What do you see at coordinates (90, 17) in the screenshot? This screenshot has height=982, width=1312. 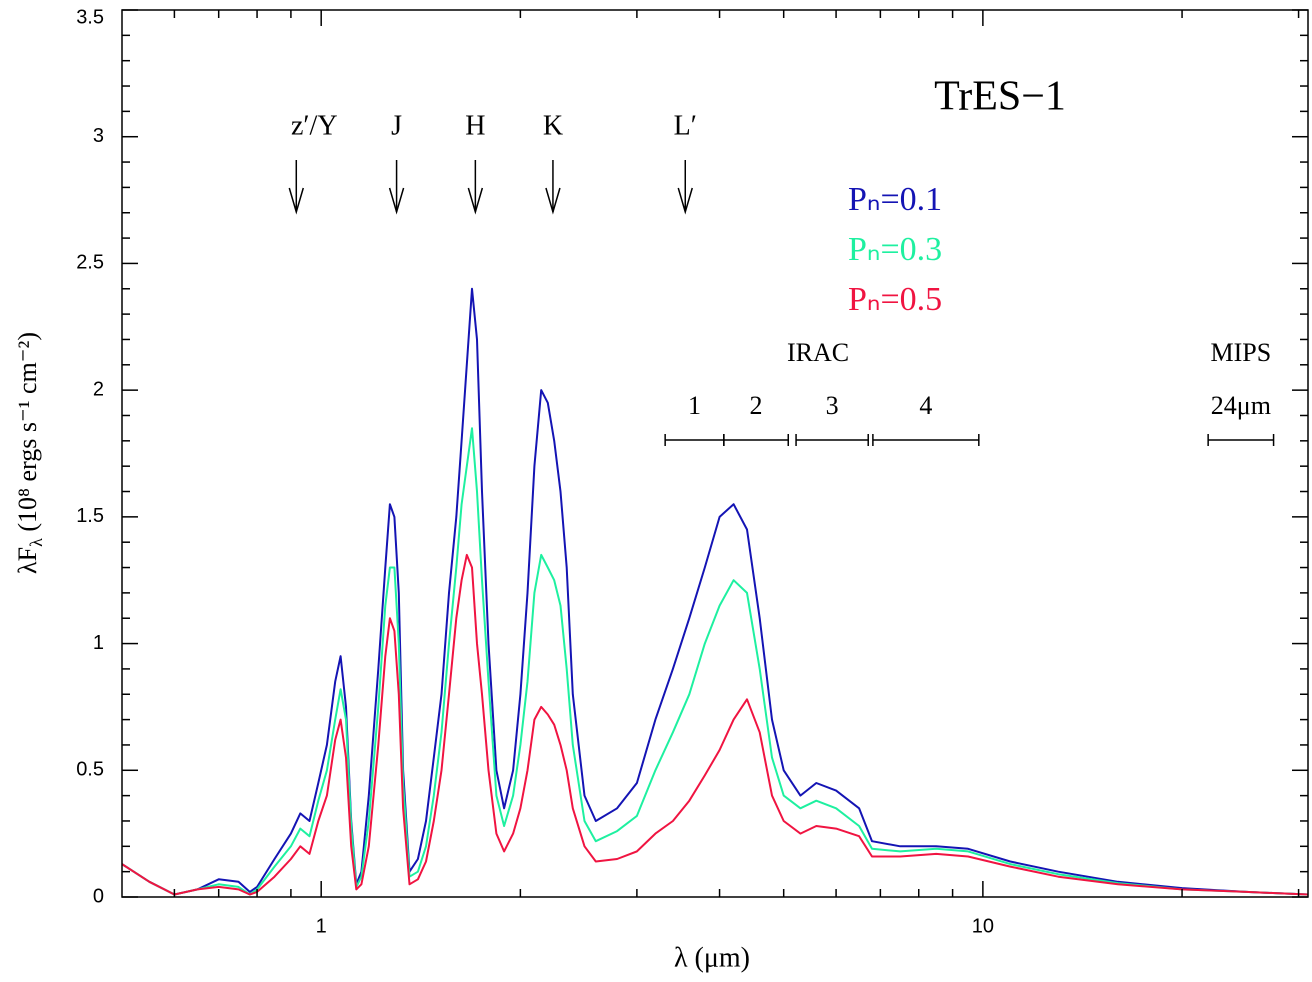 I see `y-tick-label: 3.5` at bounding box center [90, 17].